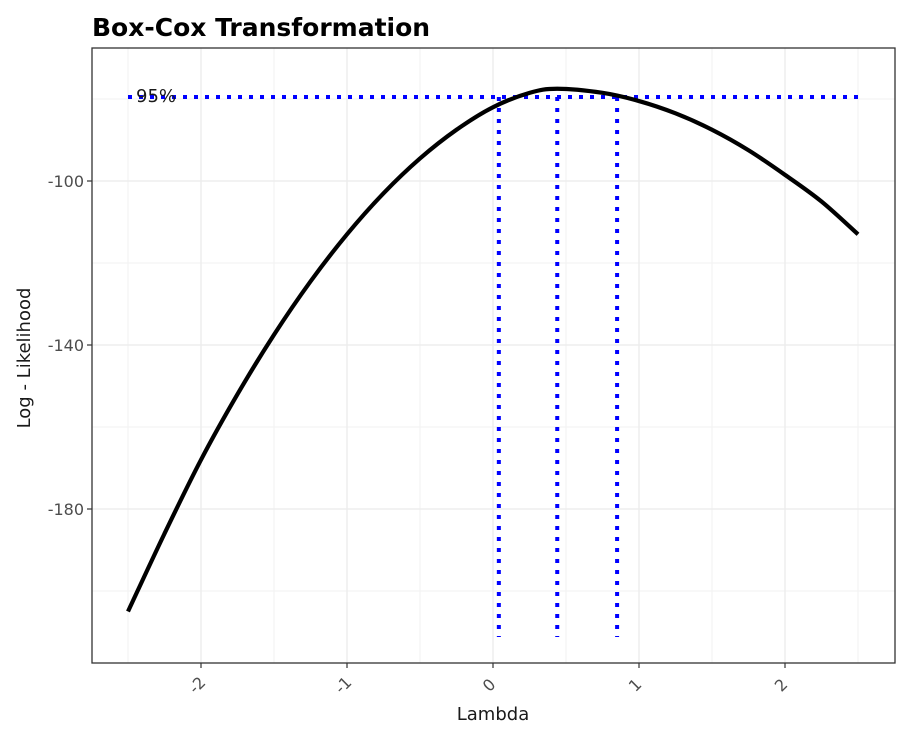  Describe the element at coordinates (635, 685) in the screenshot. I see `x-tick-label: 1` at that location.